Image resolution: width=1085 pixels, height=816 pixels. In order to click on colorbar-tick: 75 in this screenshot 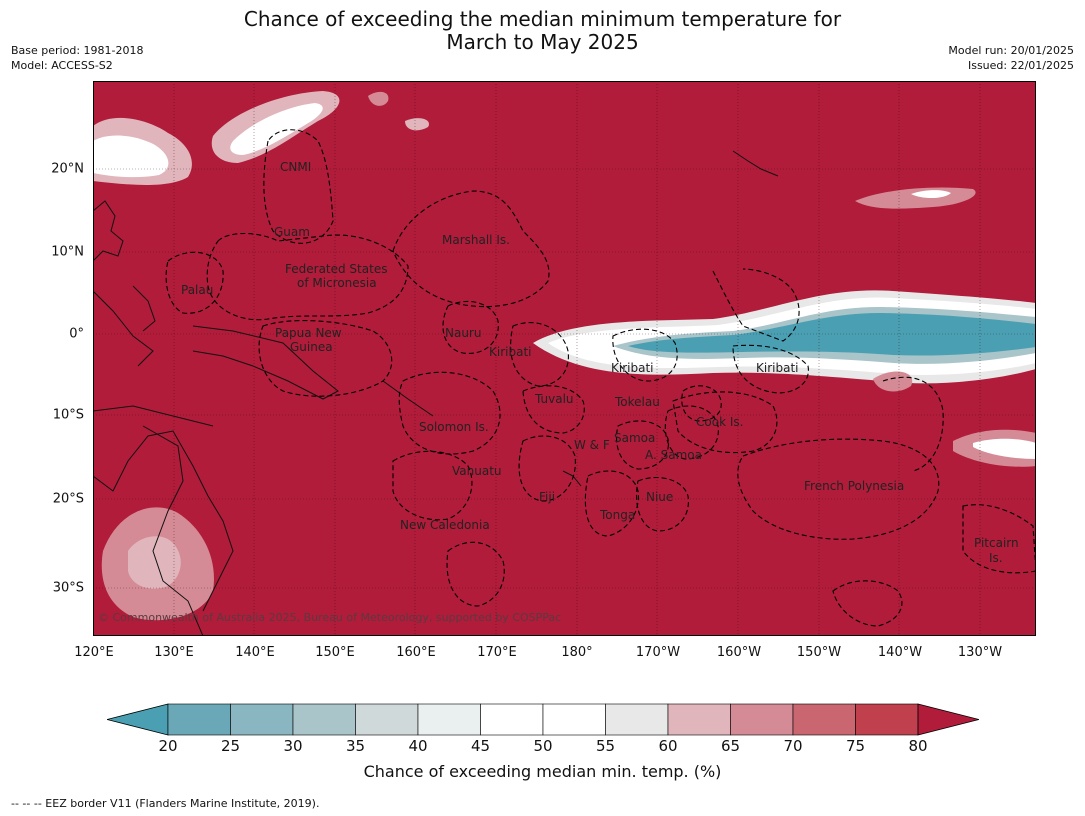, I will do `click(855, 746)`.